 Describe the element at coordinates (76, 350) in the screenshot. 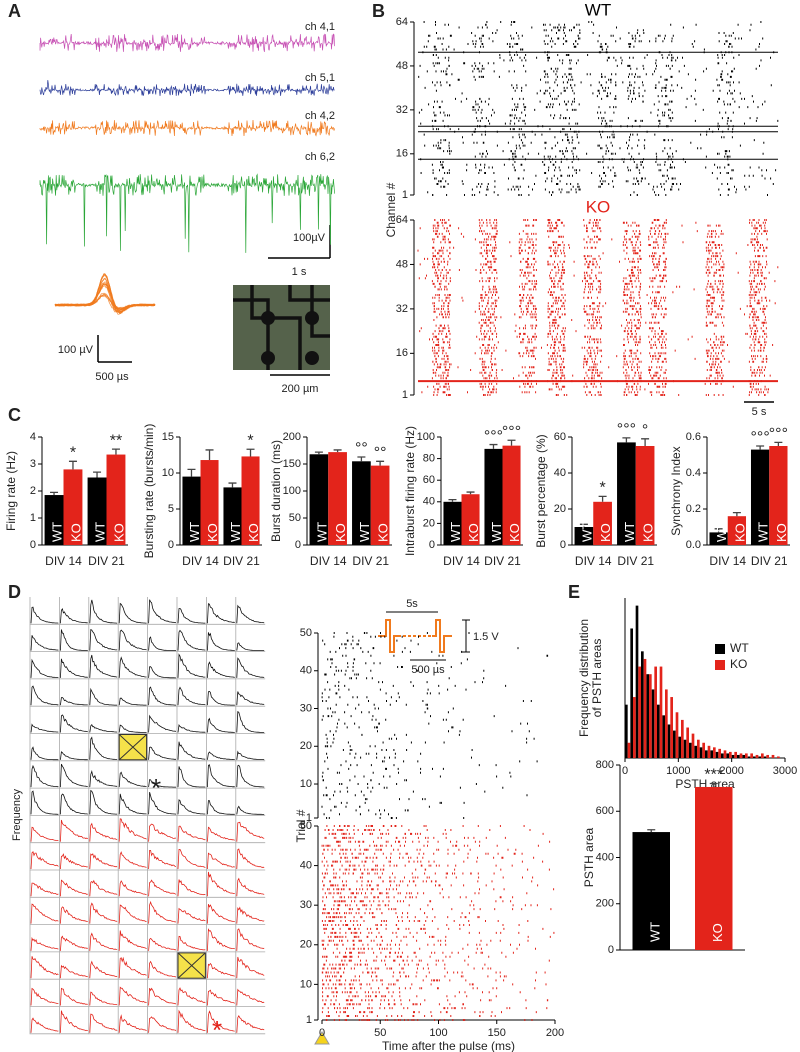

I see `scale-label: 100 µV` at that location.